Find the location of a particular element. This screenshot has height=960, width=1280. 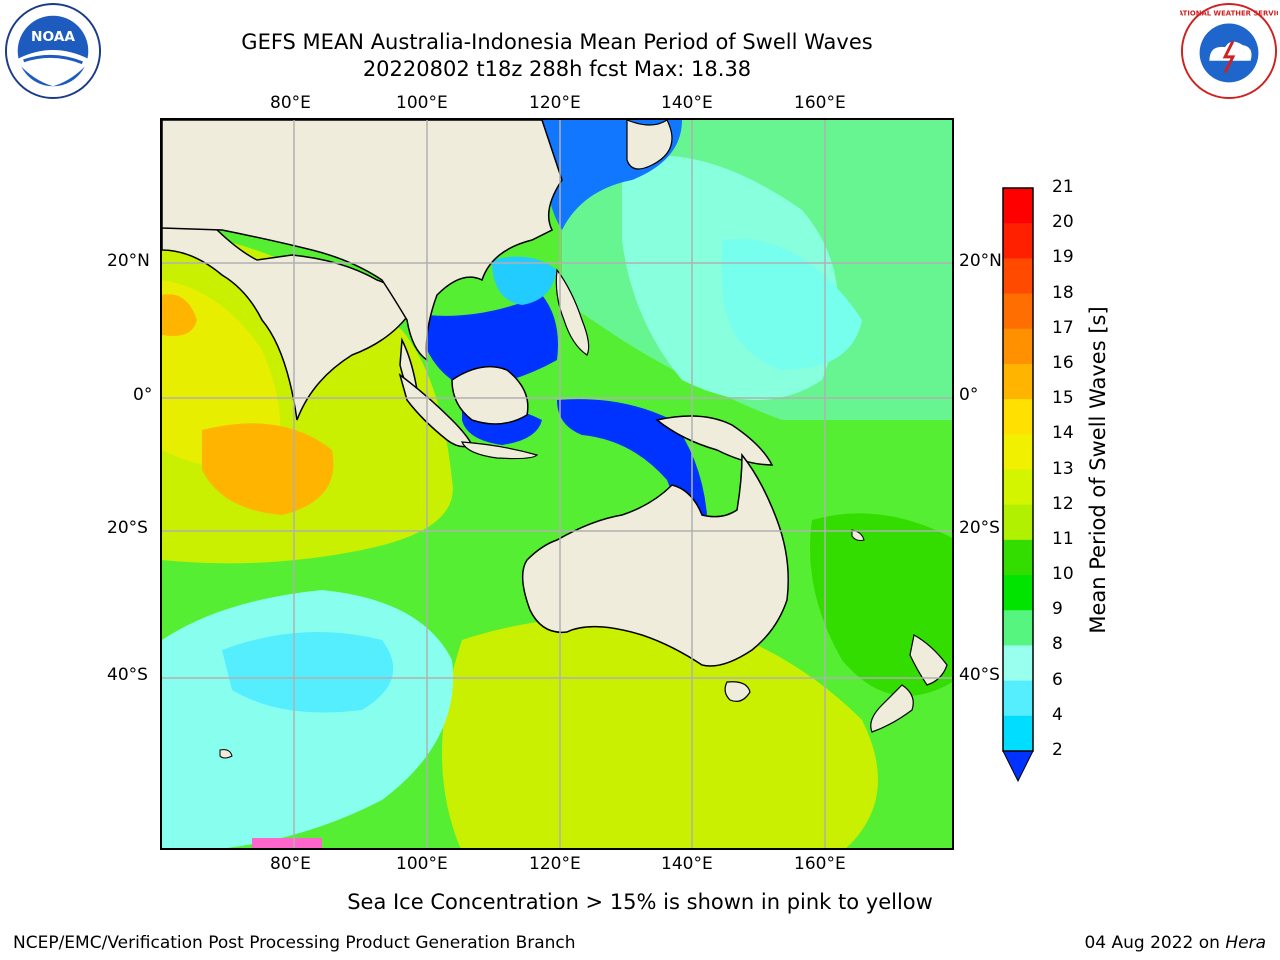

top-lon-tick: 160°E is located at coordinates (820, 103).